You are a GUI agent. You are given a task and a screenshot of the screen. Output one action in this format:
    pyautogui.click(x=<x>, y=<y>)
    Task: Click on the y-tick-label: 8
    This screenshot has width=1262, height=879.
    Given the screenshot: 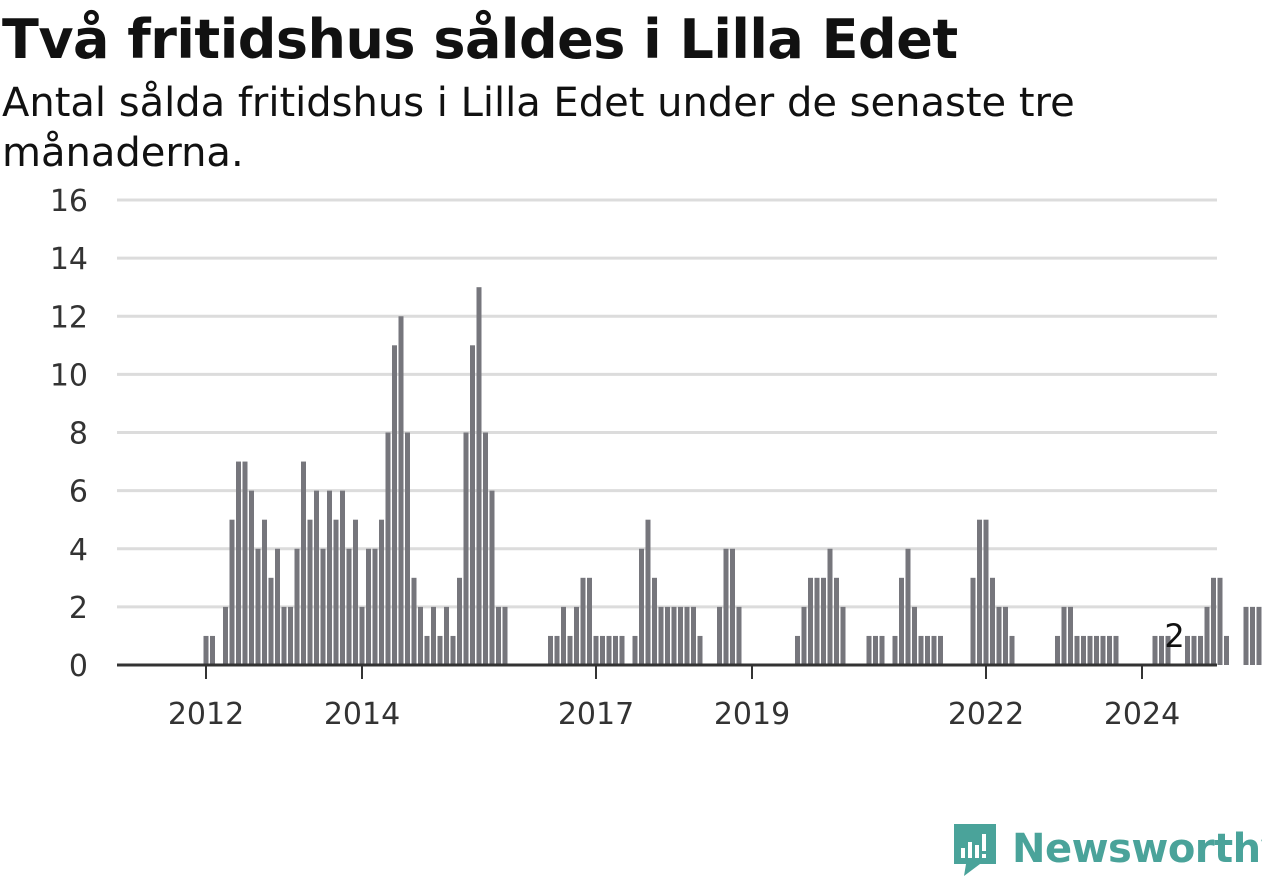 What is the action you would take?
    pyautogui.click(x=78, y=434)
    